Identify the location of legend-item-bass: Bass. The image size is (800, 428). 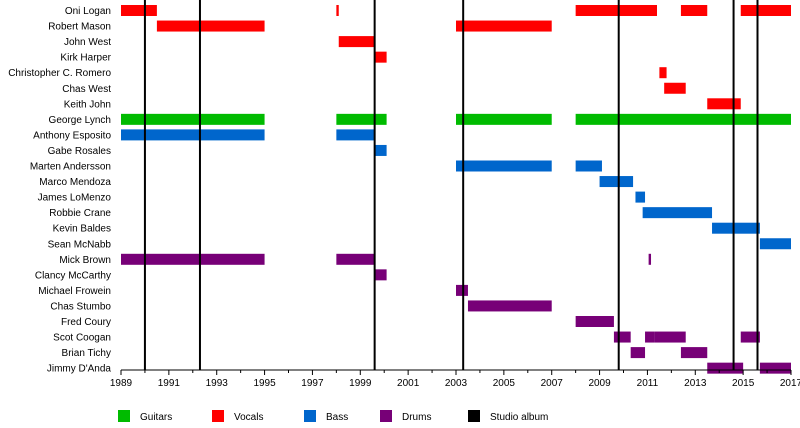
(326, 416).